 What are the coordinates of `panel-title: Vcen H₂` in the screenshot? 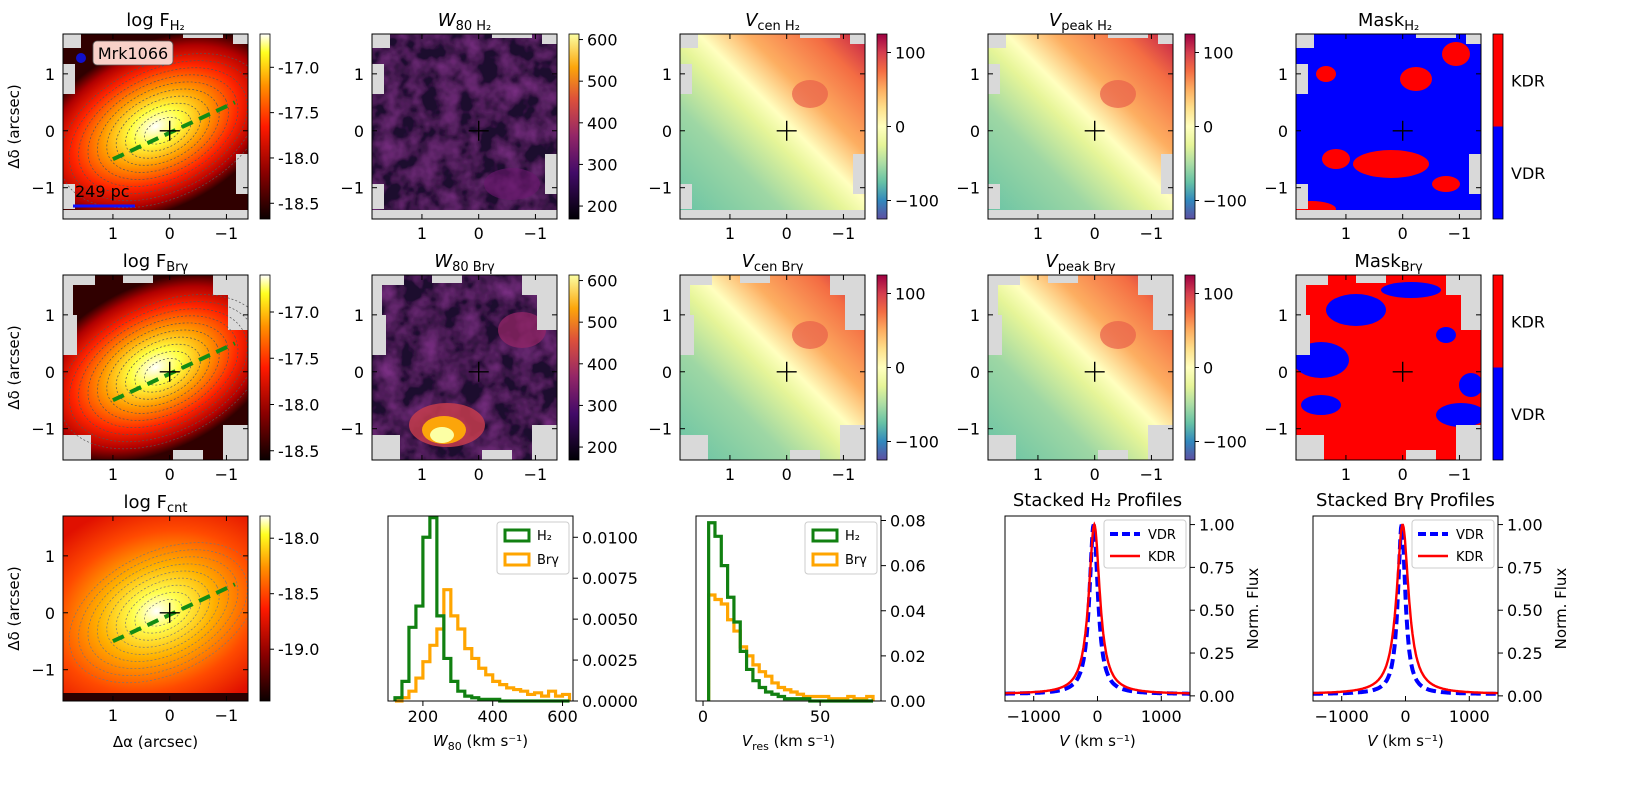 It's located at (772, 22).